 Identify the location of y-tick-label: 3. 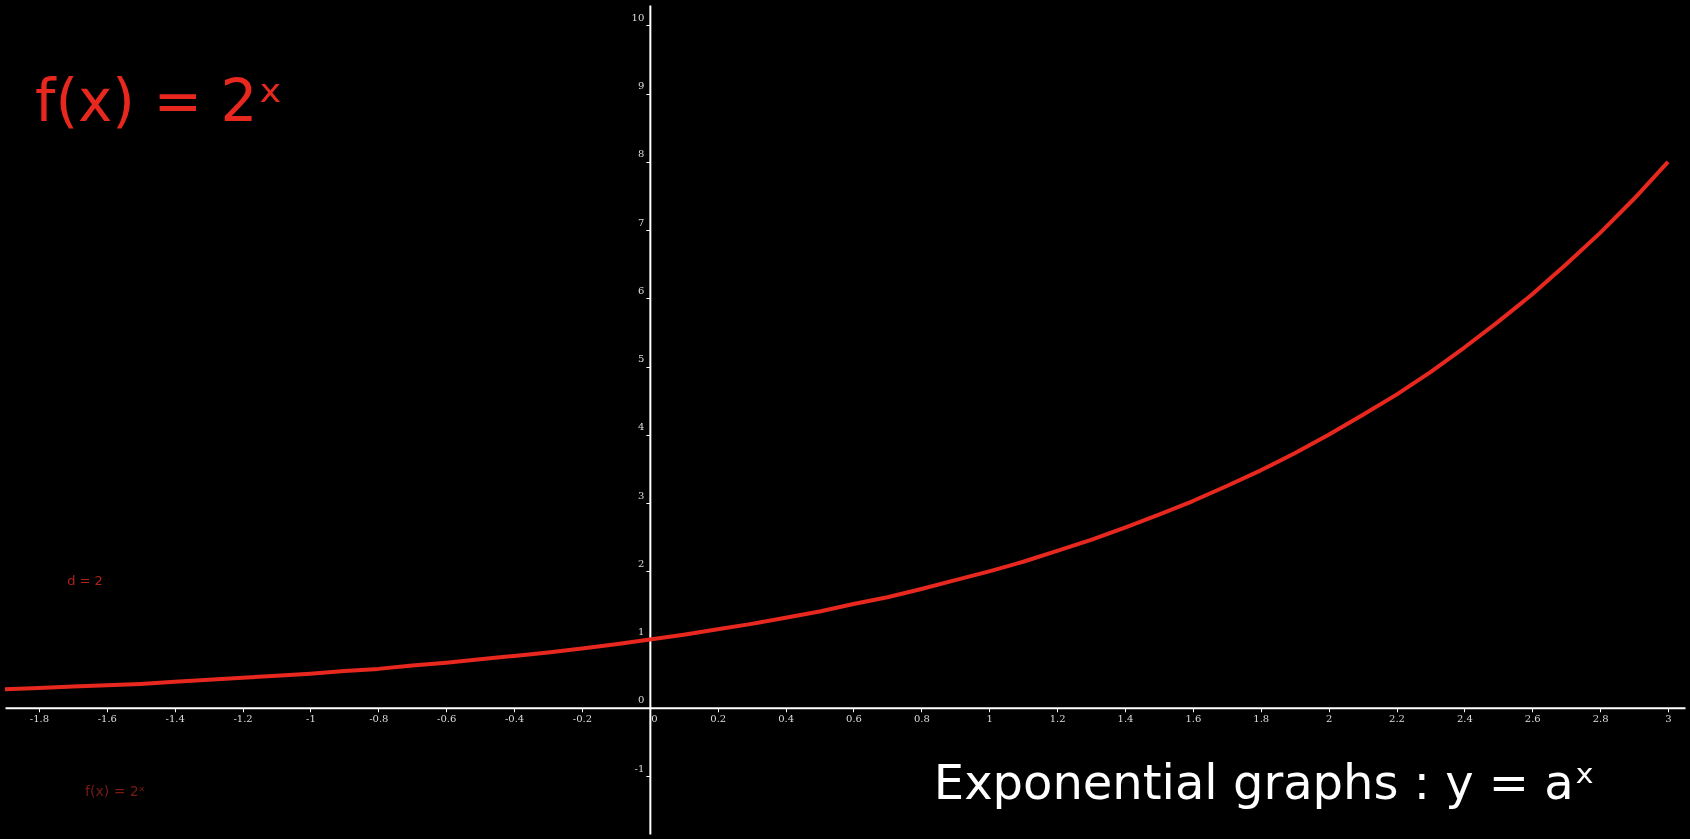
(641, 495).